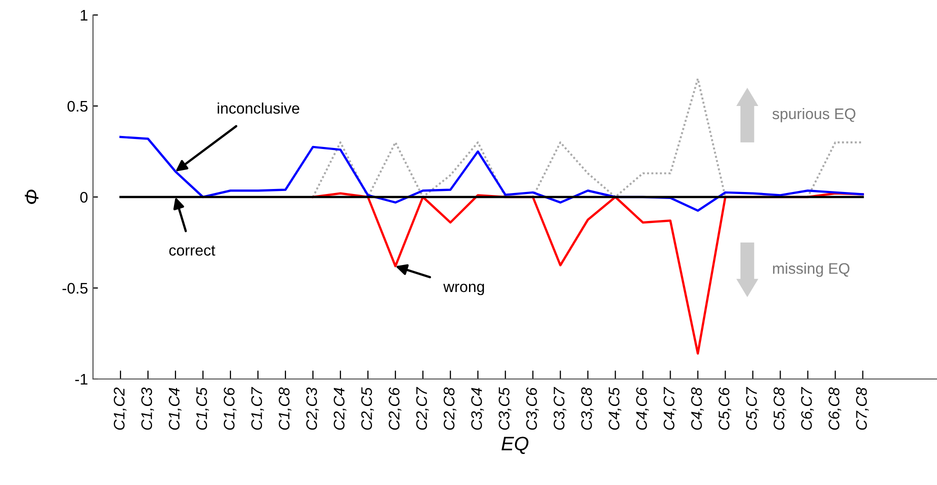 The height and width of the screenshot is (485, 937). What do you see at coordinates (862, 408) in the screenshot?
I see `x-tick-label: C7,C8` at bounding box center [862, 408].